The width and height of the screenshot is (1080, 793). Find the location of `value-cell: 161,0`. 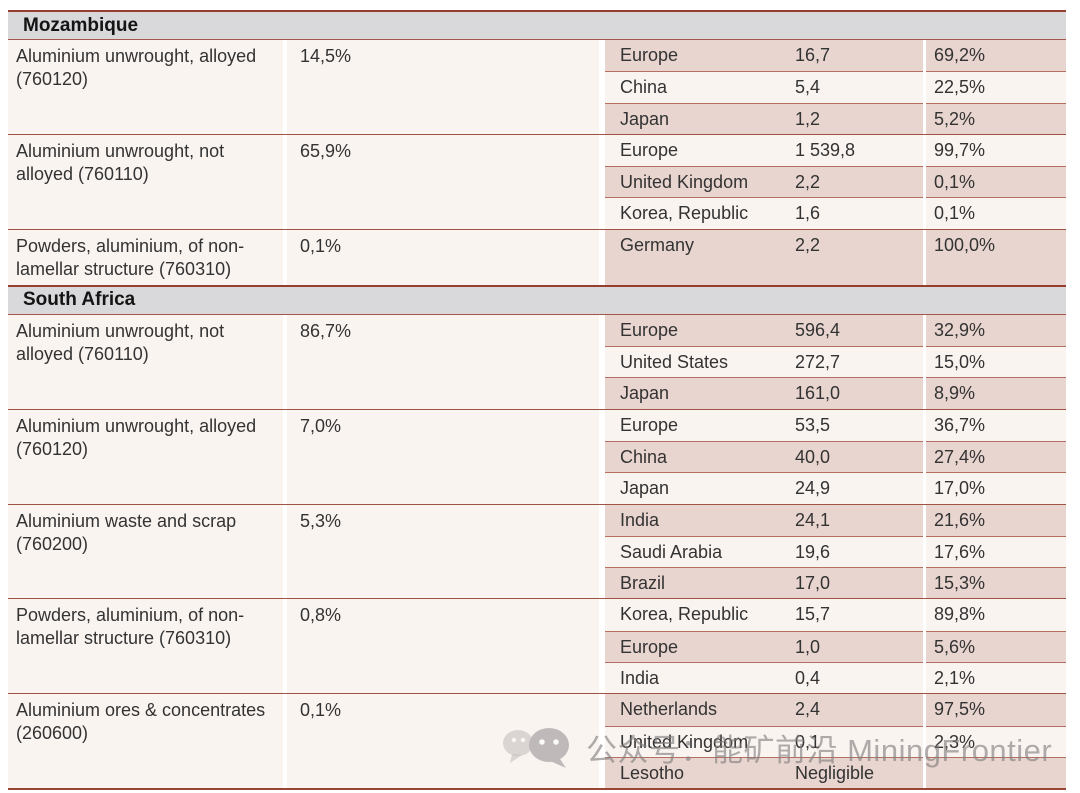

value-cell: 161,0 is located at coordinates (852, 393).